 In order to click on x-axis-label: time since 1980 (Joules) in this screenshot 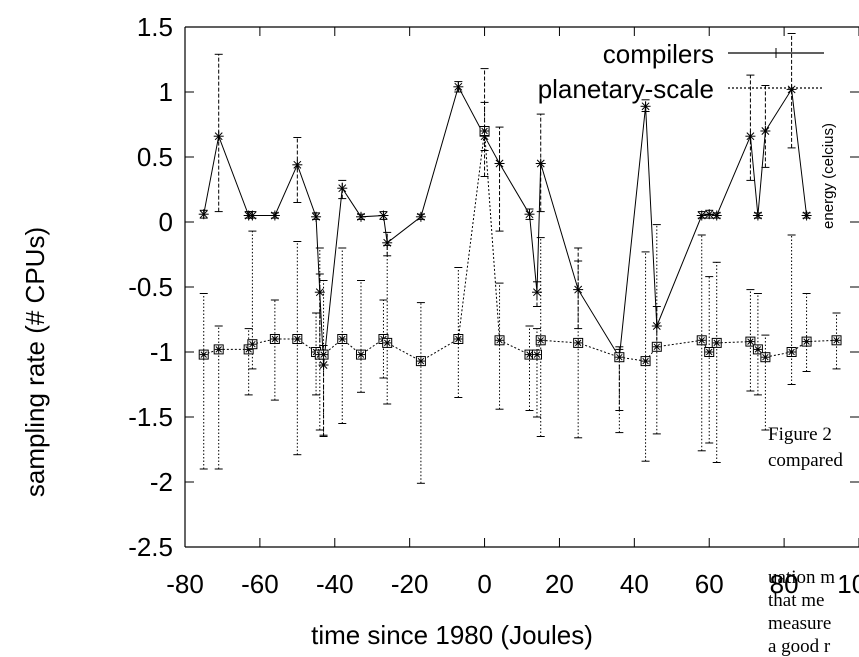, I will do `click(452, 635)`.